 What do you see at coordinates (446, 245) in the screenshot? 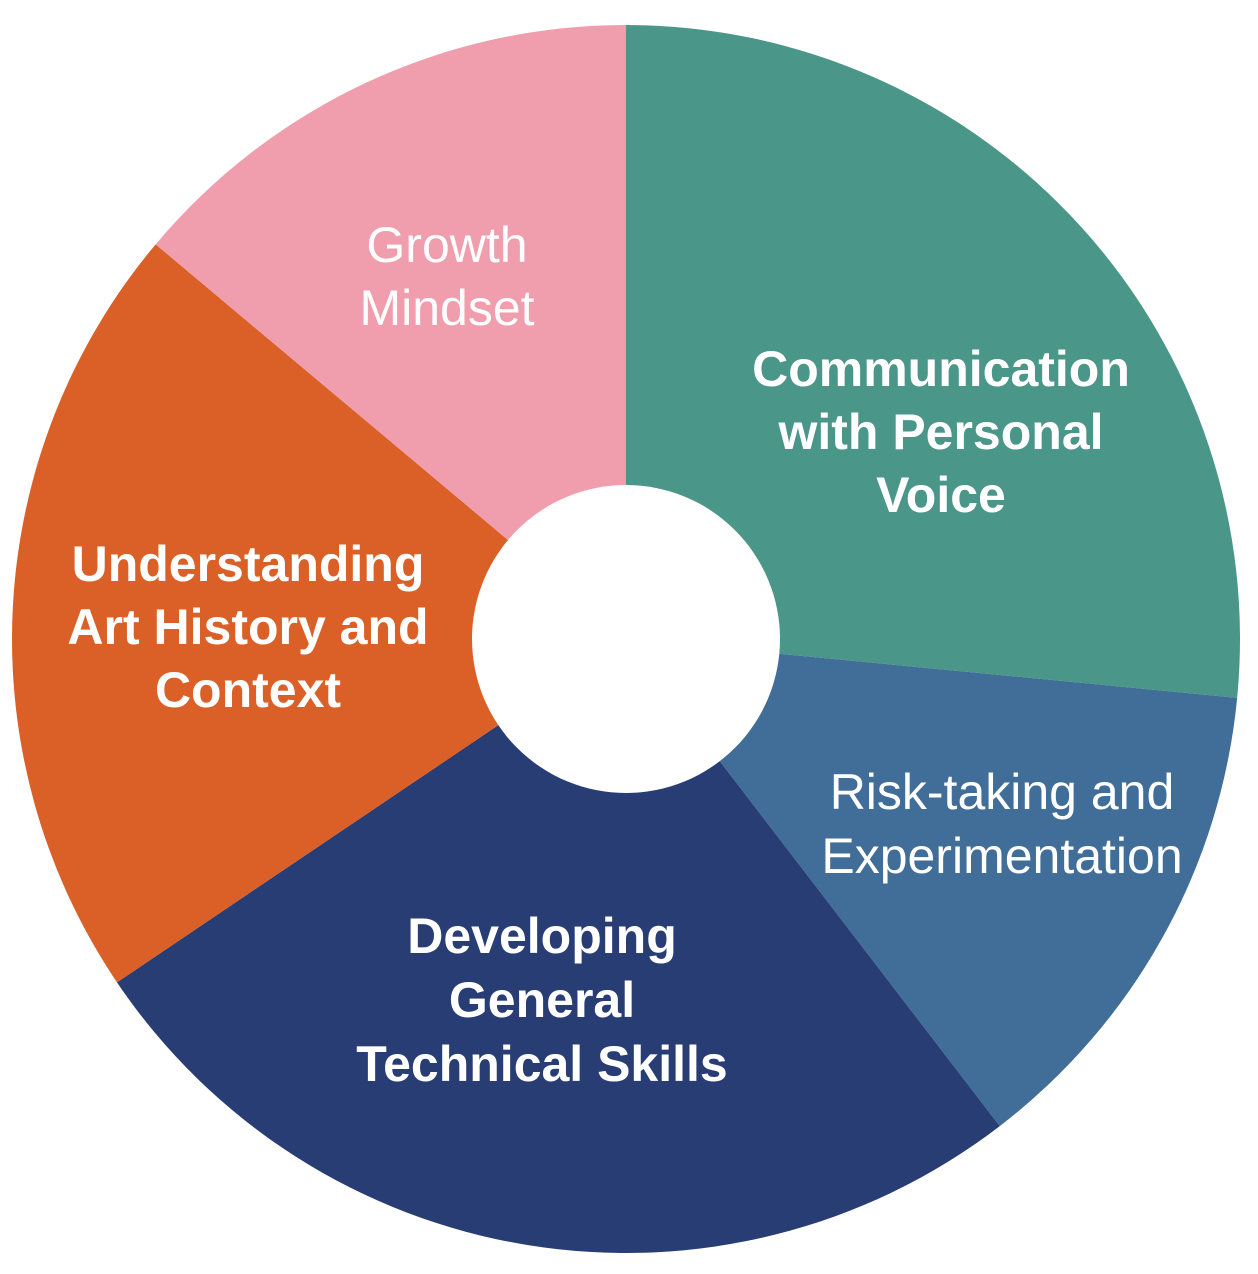
I see `segment-label-line: Growth` at bounding box center [446, 245].